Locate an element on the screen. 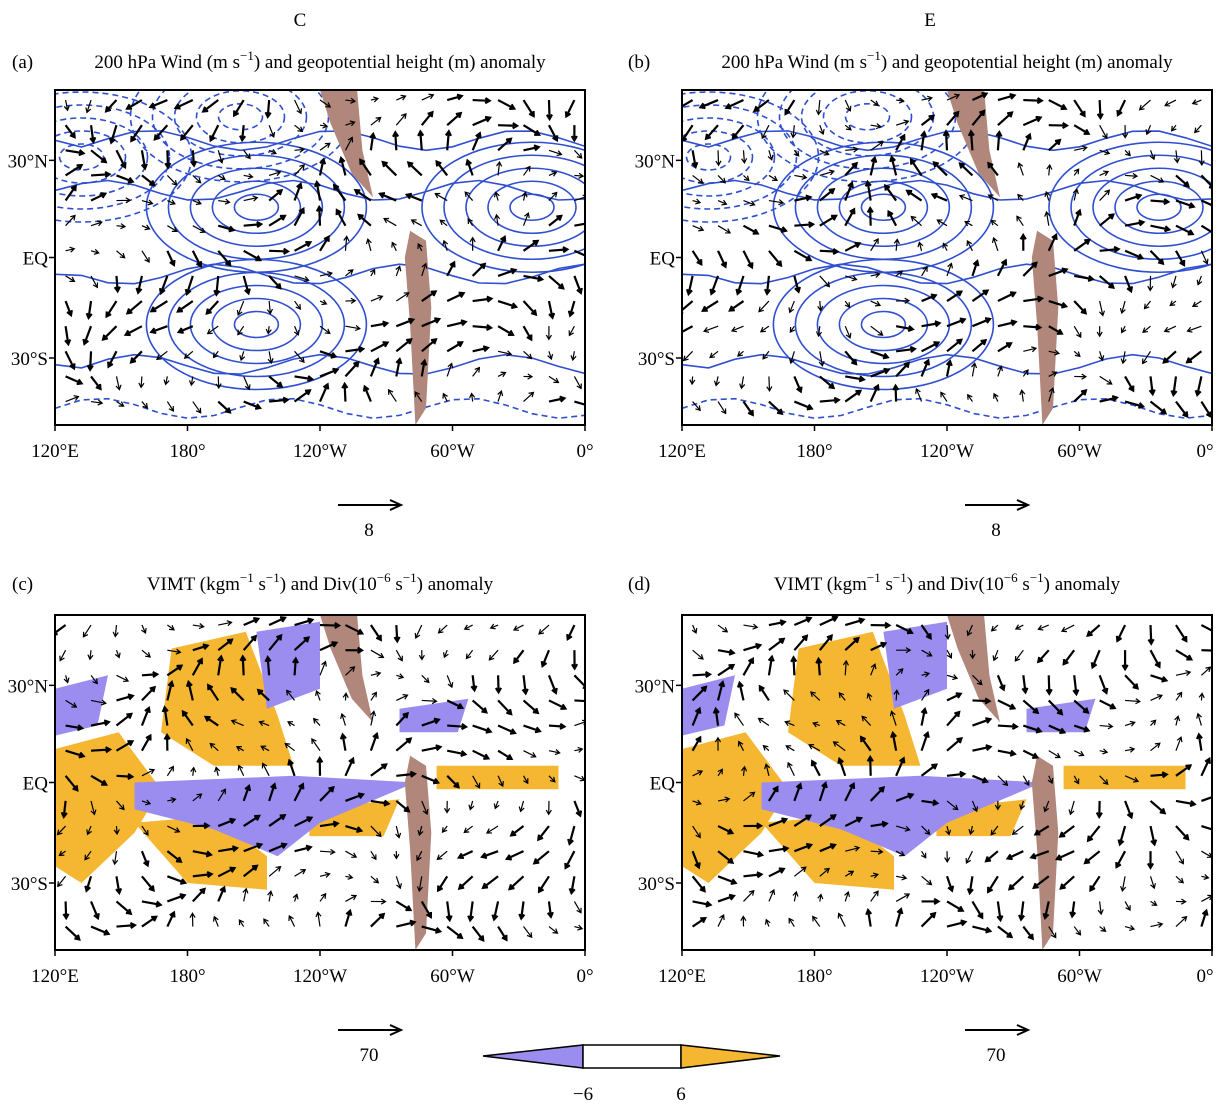 This screenshot has width=1219, height=1106. x-tick-label: 120°E is located at coordinates (55, 451).